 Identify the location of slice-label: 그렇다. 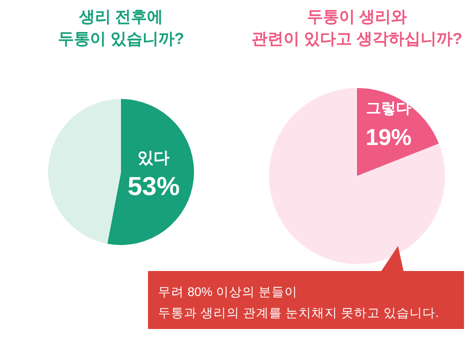
(389, 109).